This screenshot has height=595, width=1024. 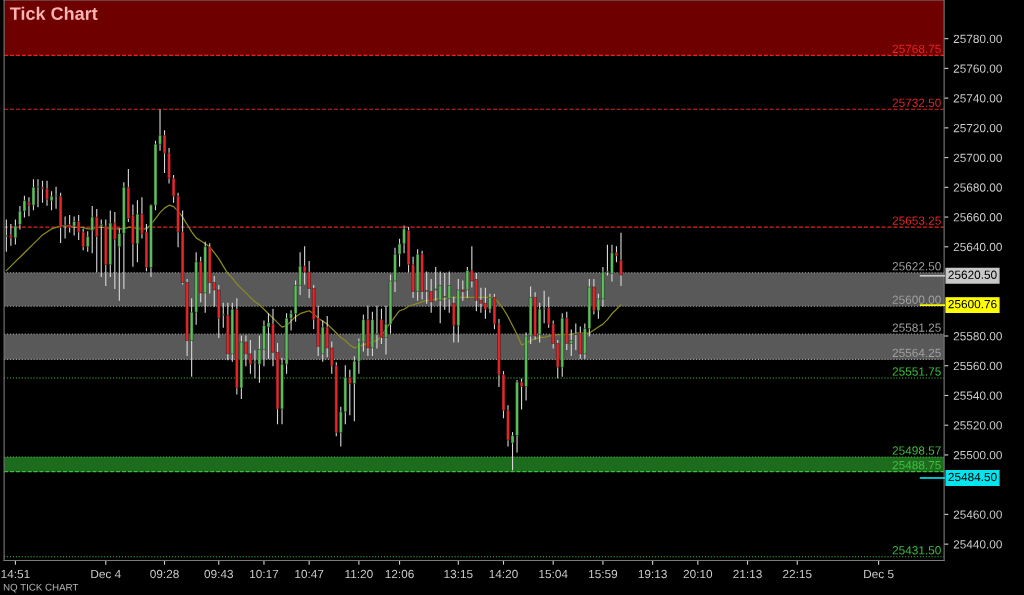 What do you see at coordinates (977, 187) in the screenshot?
I see `y-tick-label: 25680.00` at bounding box center [977, 187].